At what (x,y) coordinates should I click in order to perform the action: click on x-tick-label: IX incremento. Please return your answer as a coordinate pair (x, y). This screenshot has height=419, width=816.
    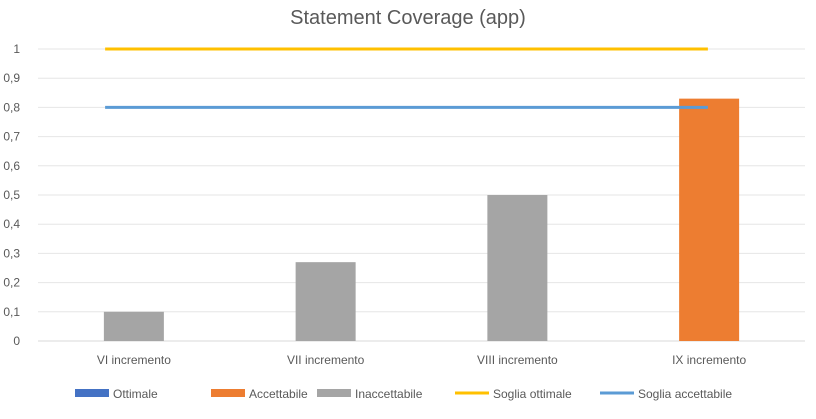
    Looking at the image, I should click on (709, 360).